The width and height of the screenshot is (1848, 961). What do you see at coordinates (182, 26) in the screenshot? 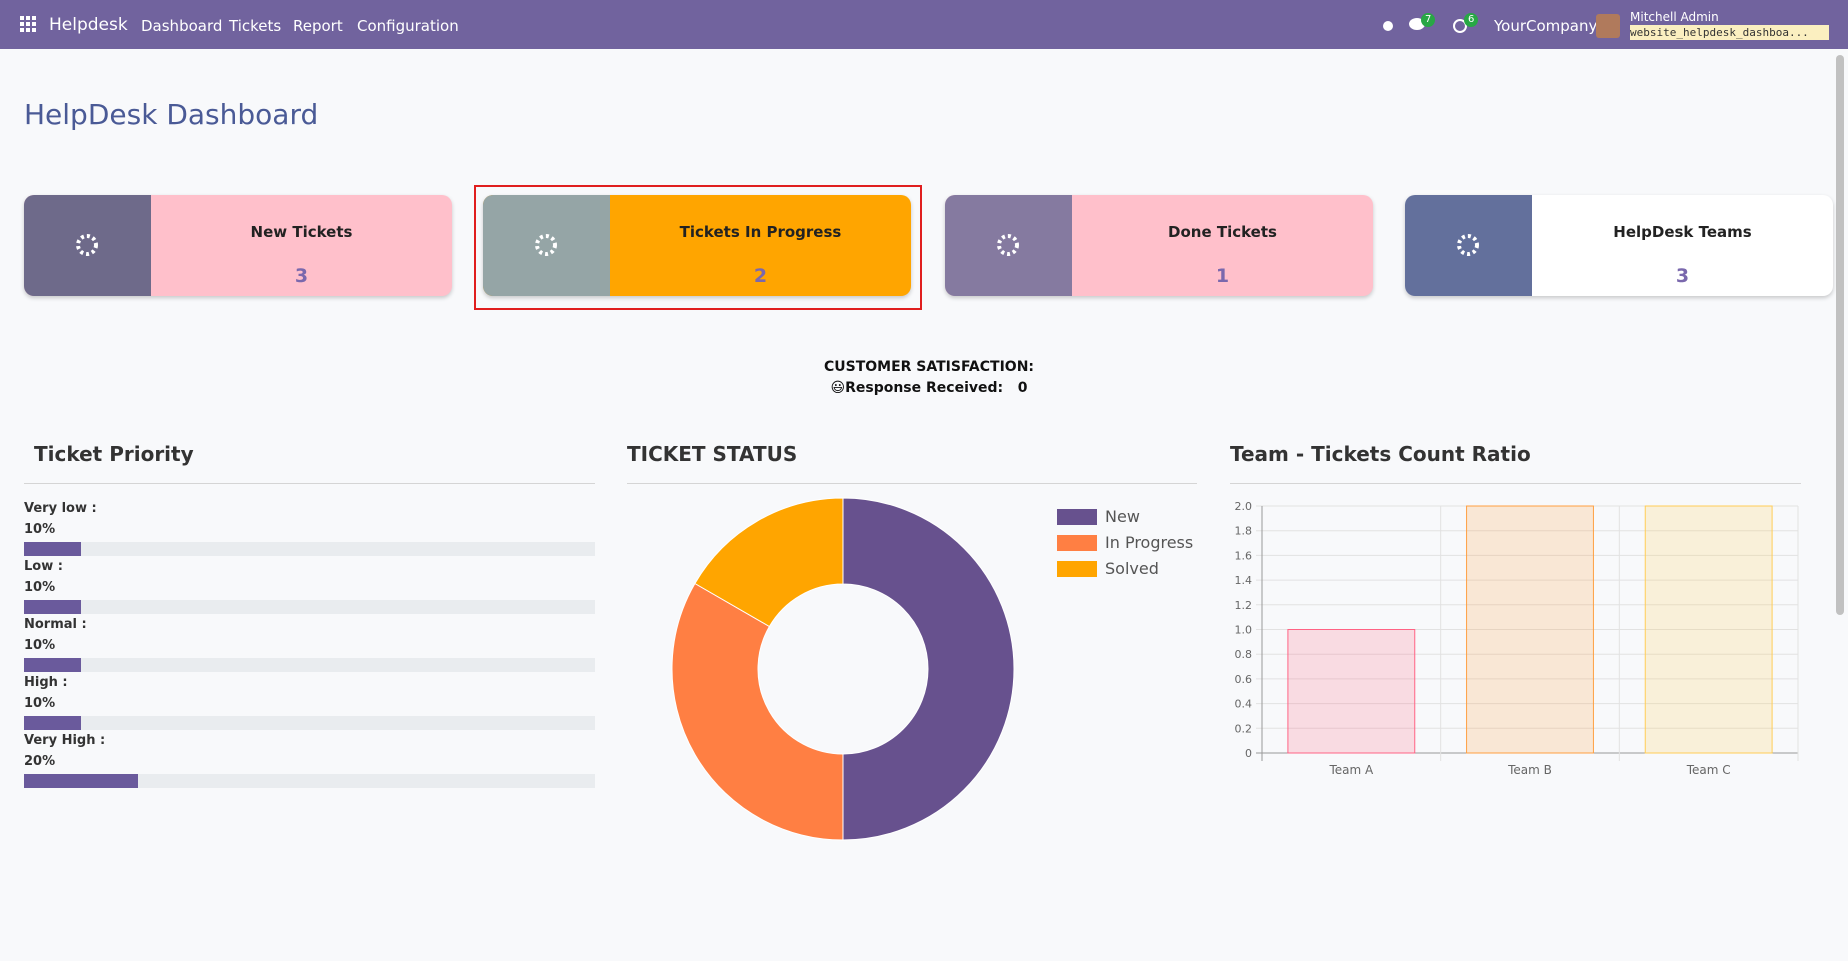
I see `menu-item: Dashboard` at bounding box center [182, 26].